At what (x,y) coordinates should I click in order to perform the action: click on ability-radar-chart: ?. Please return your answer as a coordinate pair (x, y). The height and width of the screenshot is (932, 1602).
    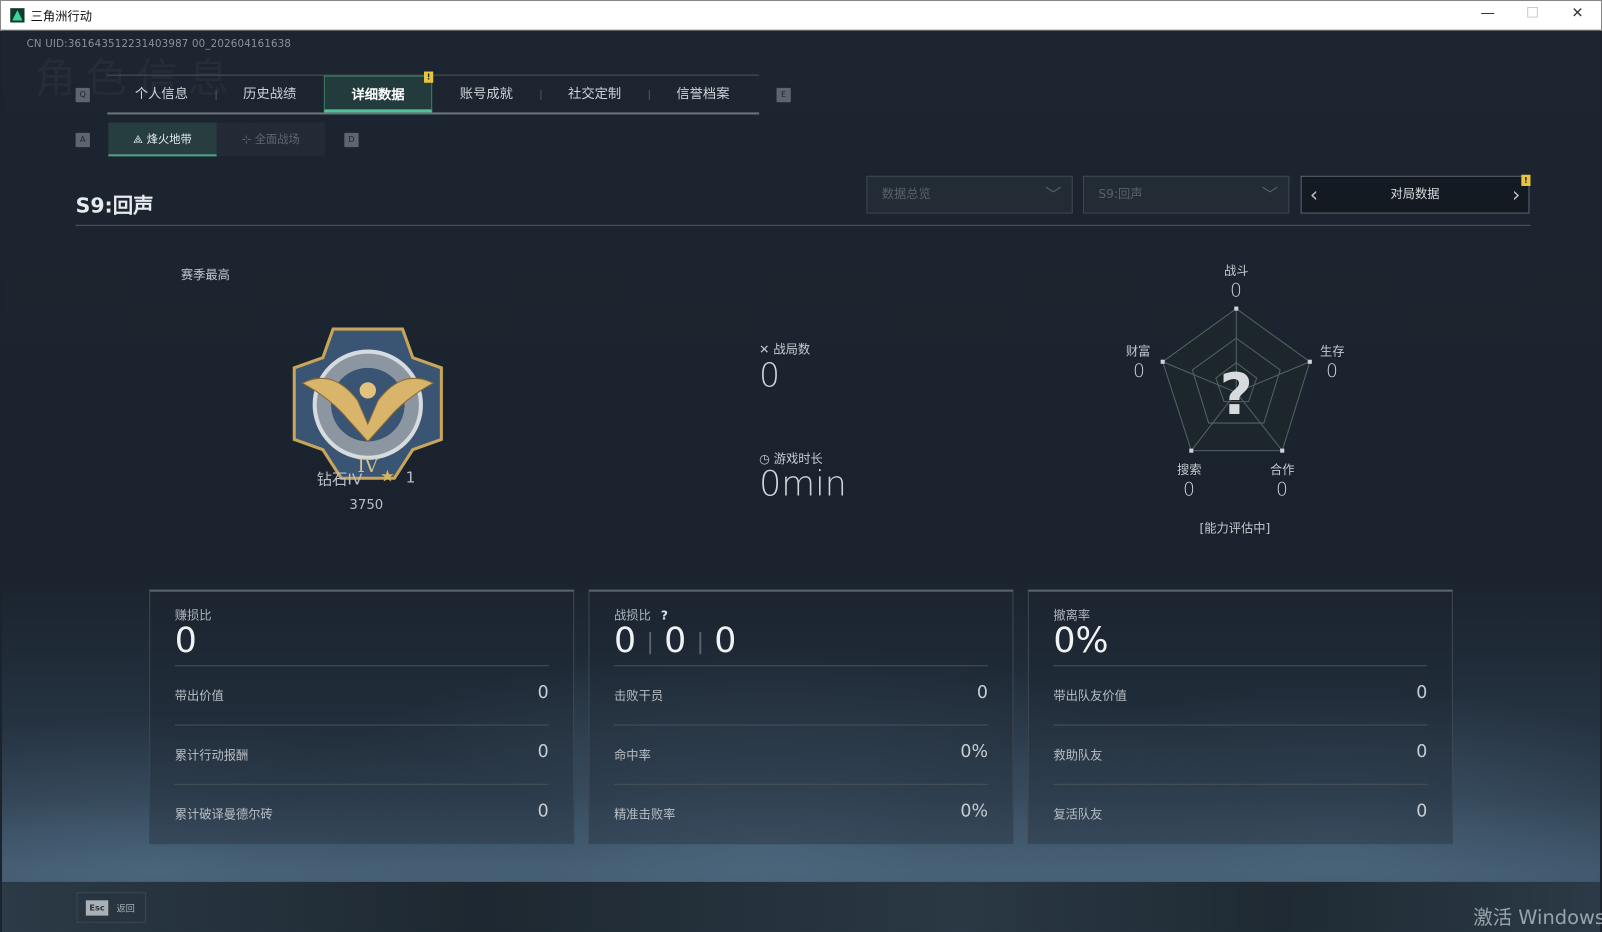
    Looking at the image, I should click on (1236, 379).